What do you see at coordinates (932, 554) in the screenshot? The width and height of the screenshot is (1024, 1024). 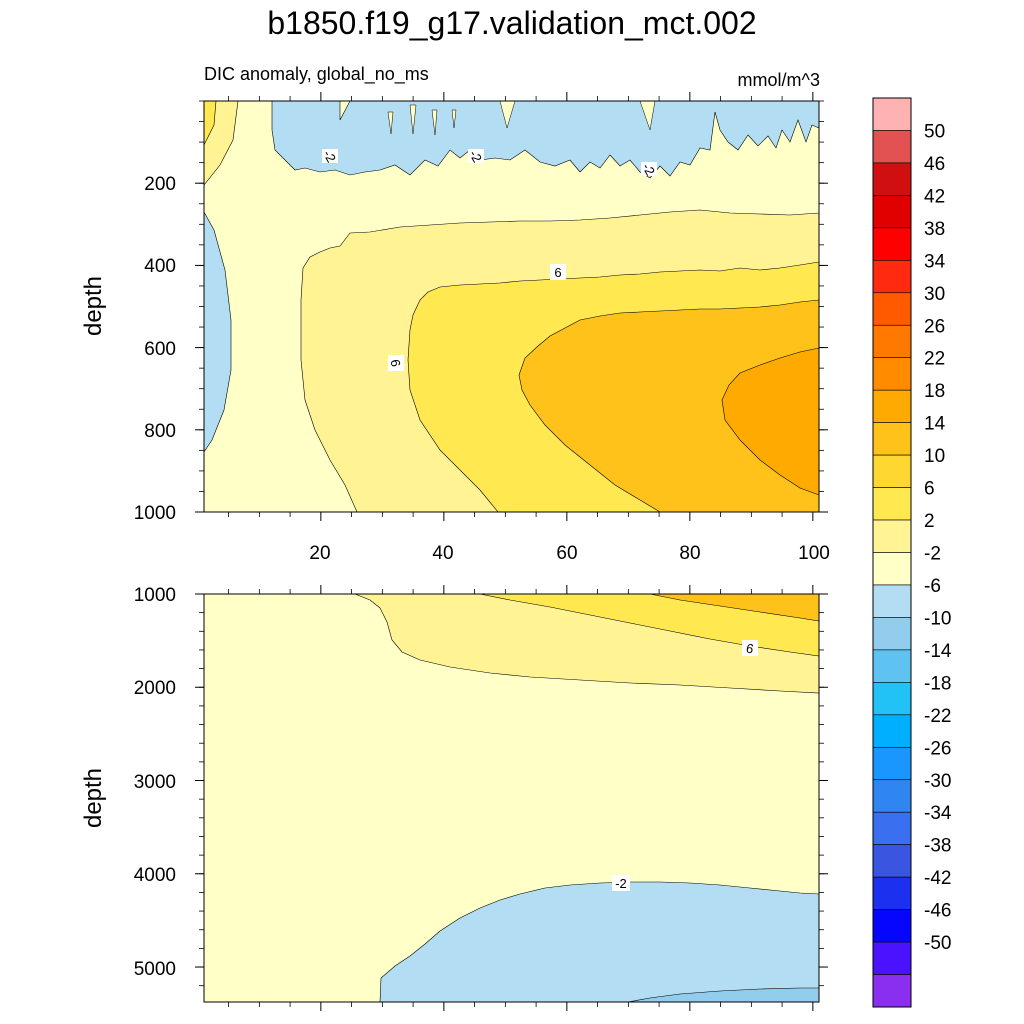 I see `colorbar-label: -2` at bounding box center [932, 554].